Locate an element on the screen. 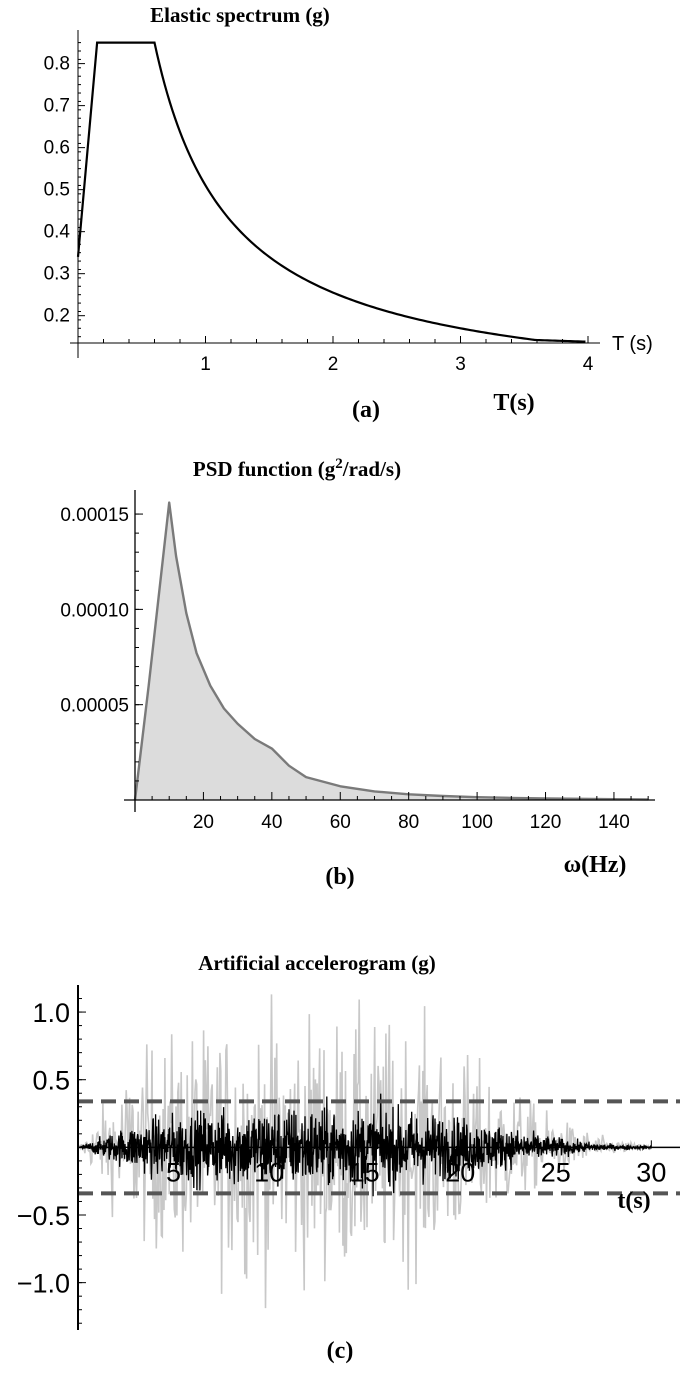 This screenshot has width=685, height=1384. chart-c-x-tick-label: 20 is located at coordinates (460, 1172).